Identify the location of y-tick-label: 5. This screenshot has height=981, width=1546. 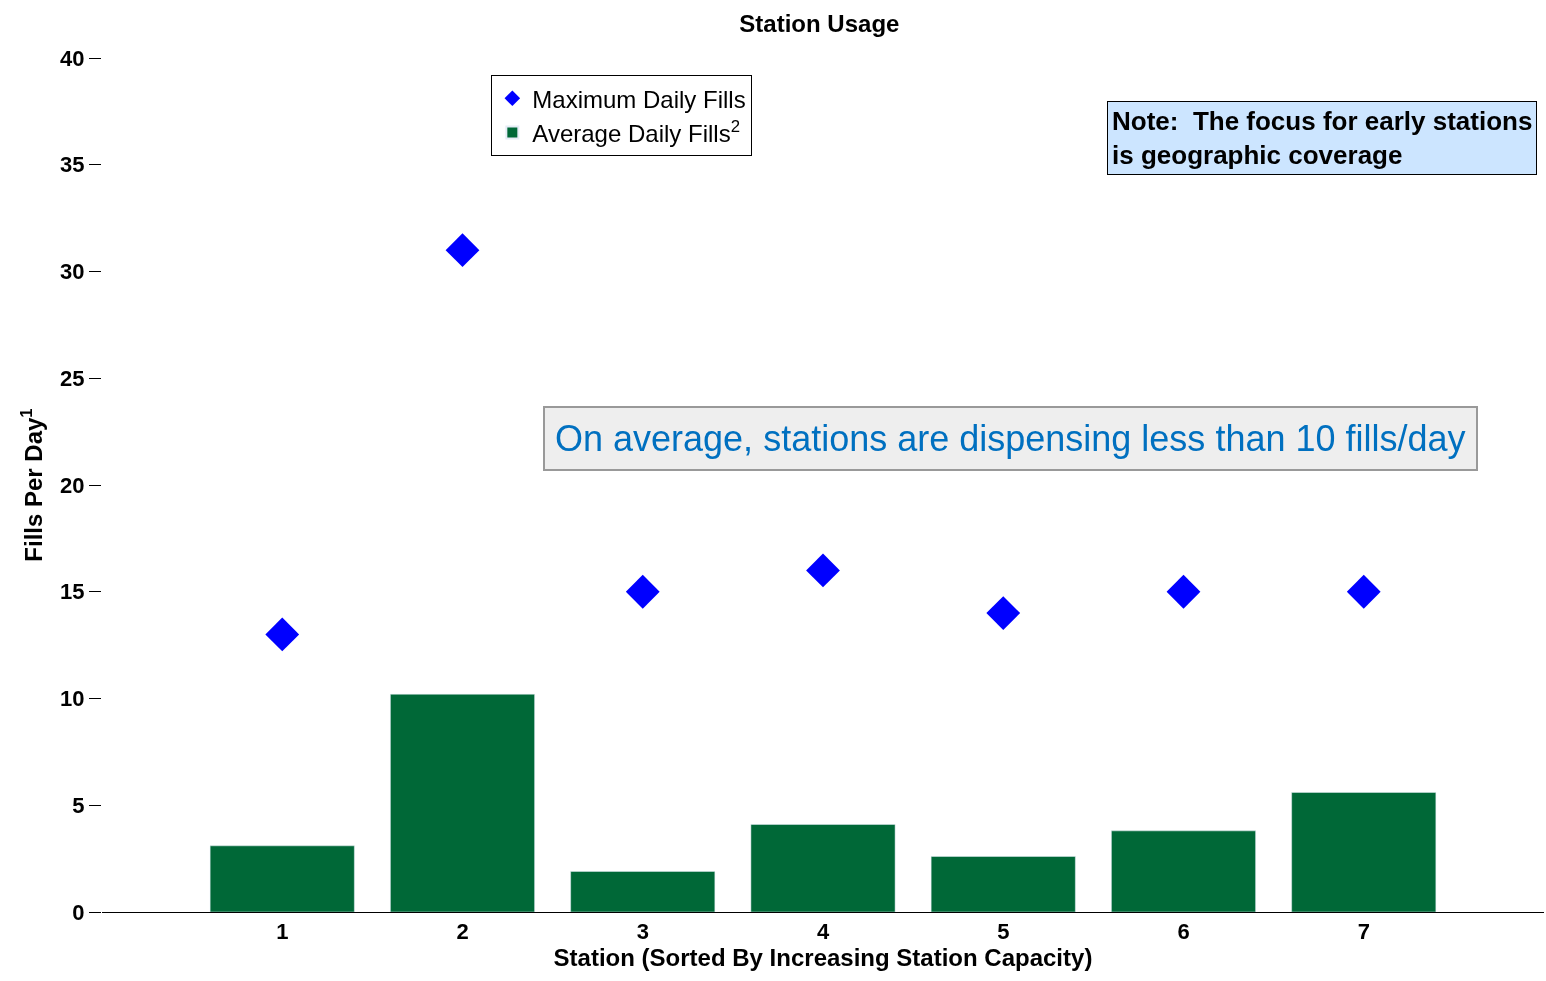
(78, 805).